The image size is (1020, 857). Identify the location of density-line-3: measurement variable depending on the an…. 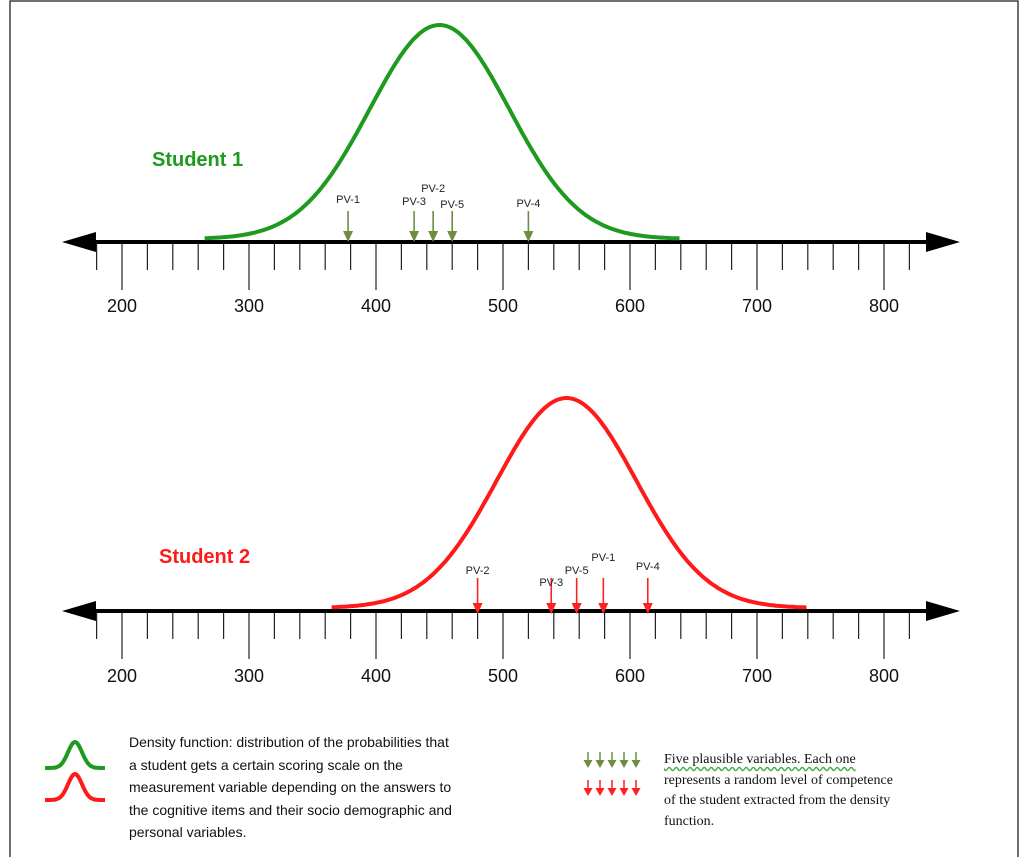
(290, 787).